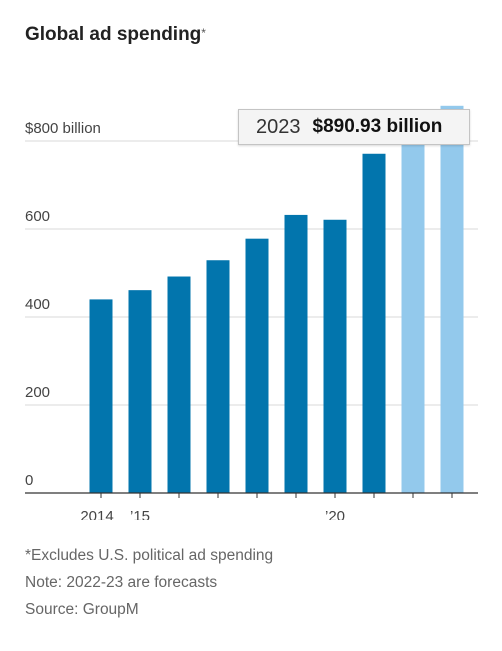 The image size is (502, 651). Describe the element at coordinates (140, 391) in the screenshot. I see `bar-2015` at that location.